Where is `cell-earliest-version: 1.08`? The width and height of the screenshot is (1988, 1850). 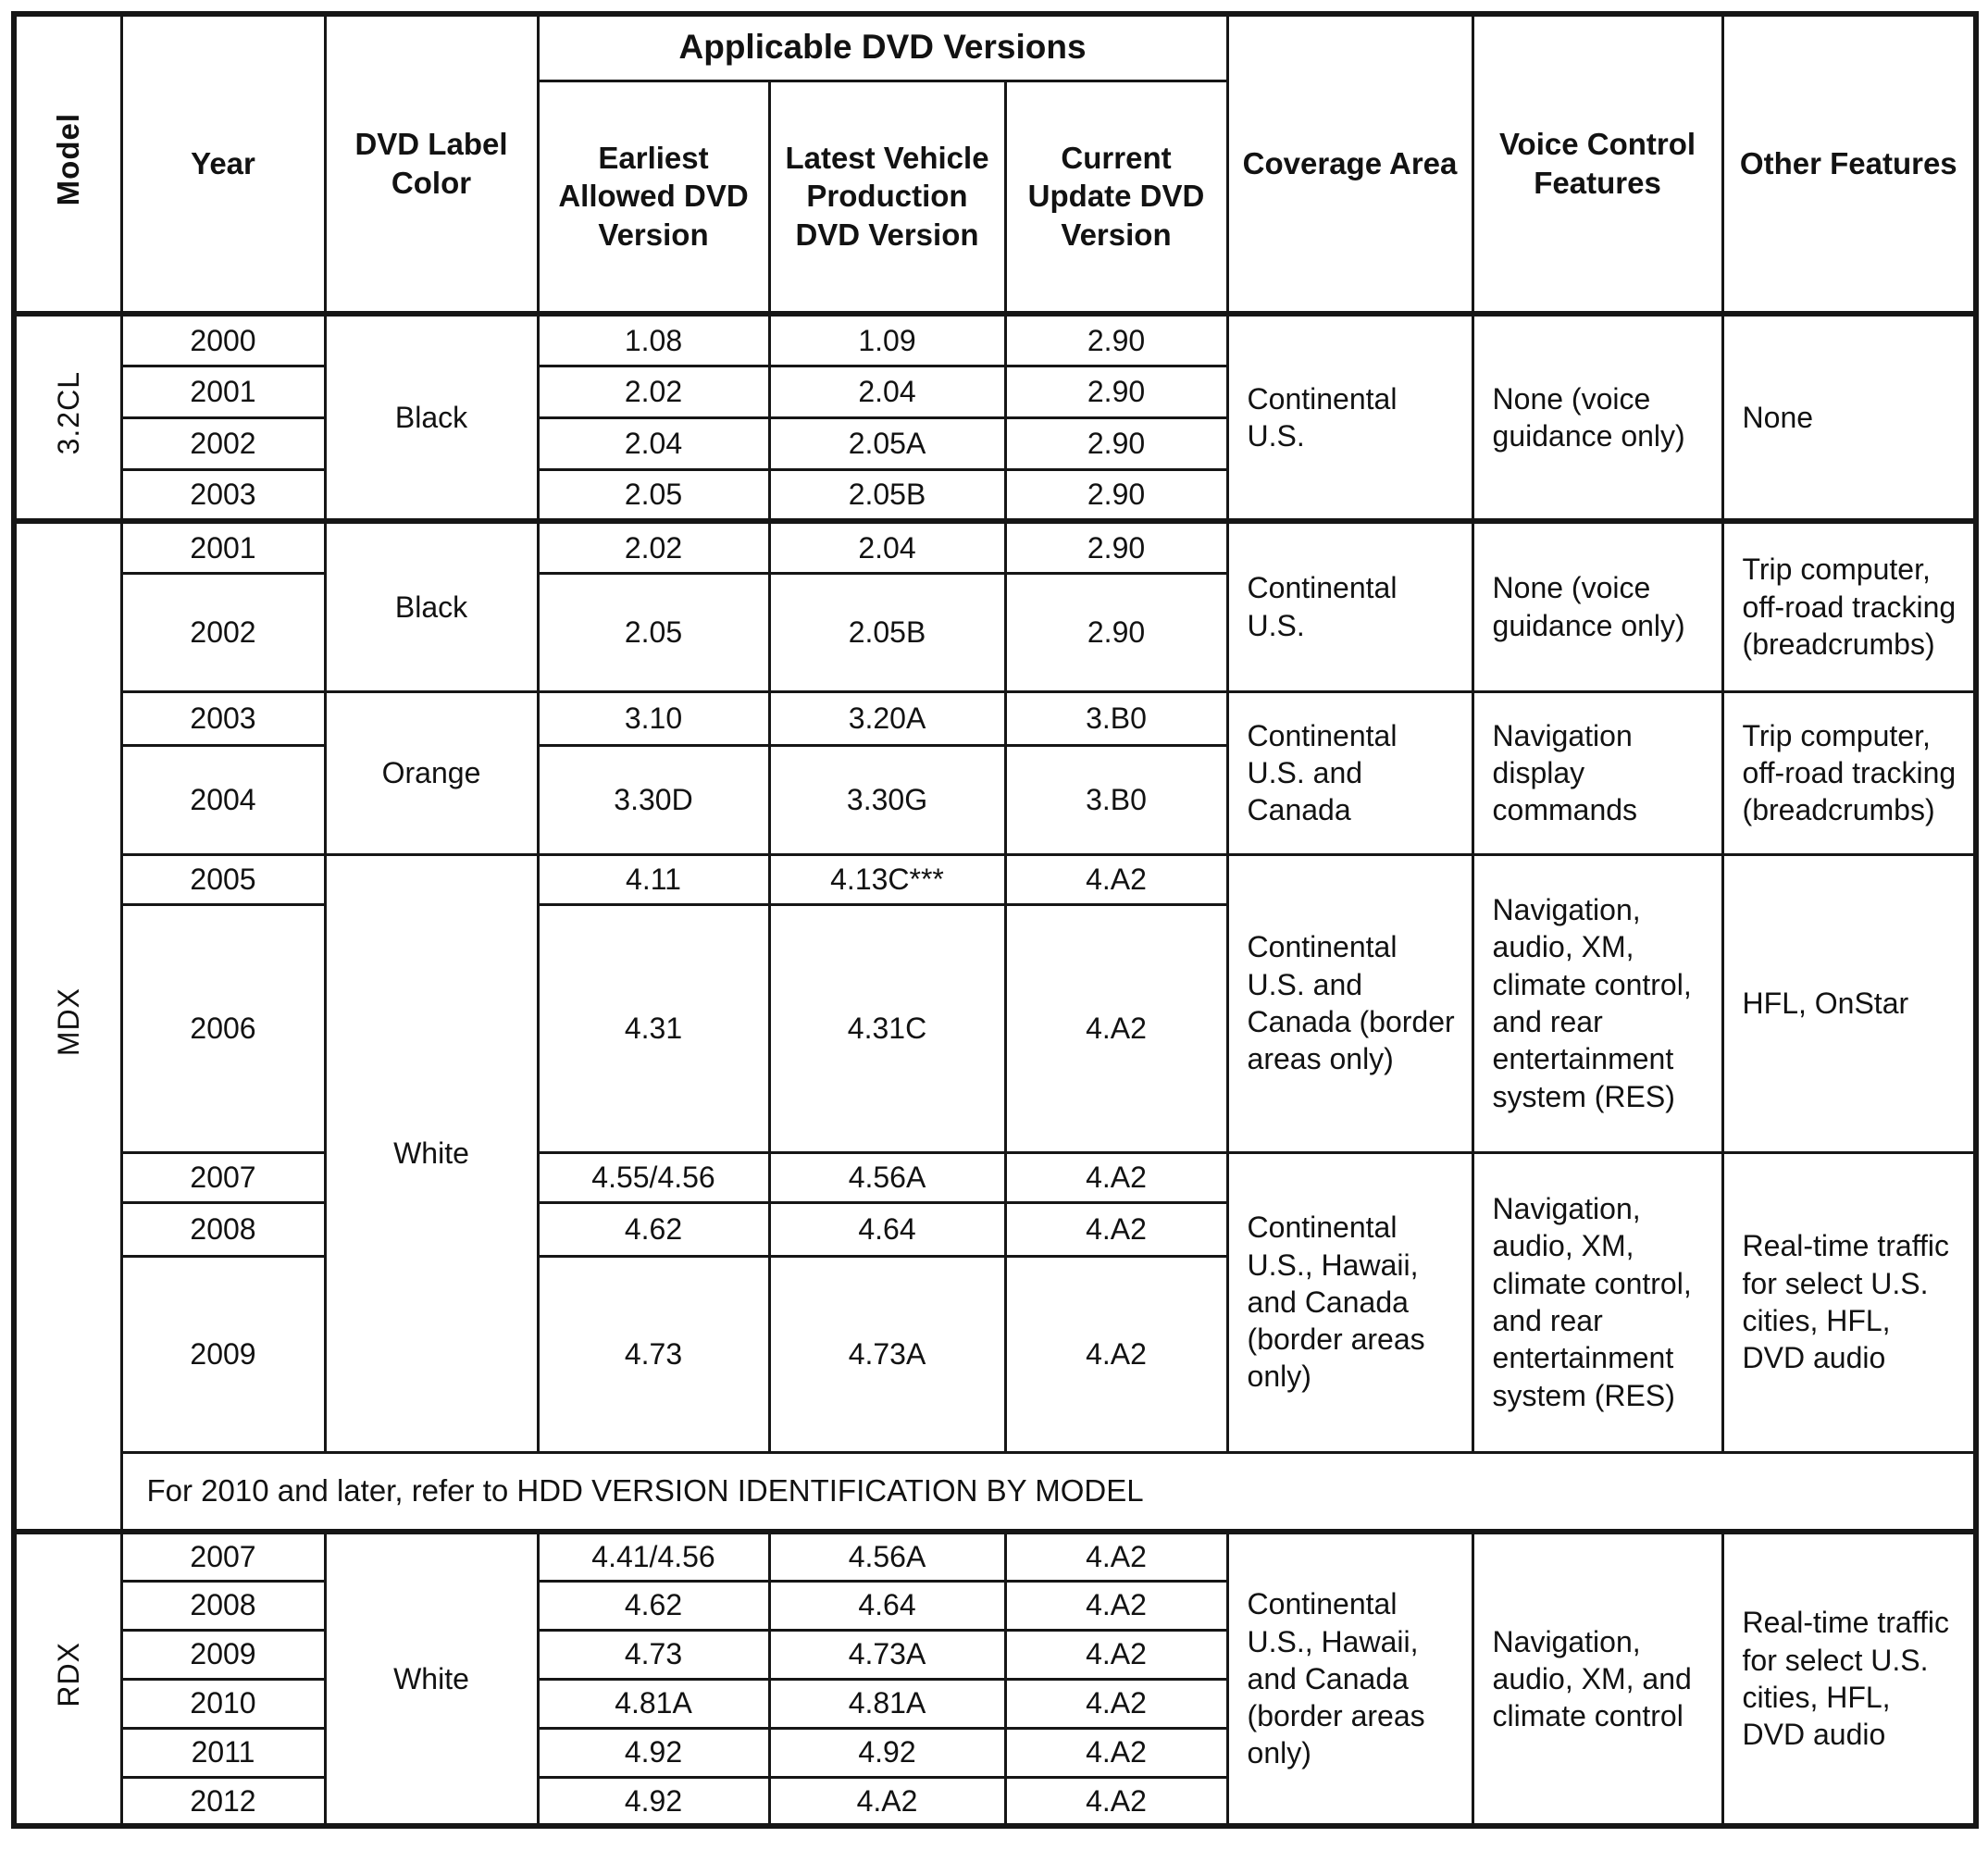
cell-earliest-version: 1.08 is located at coordinates (653, 339).